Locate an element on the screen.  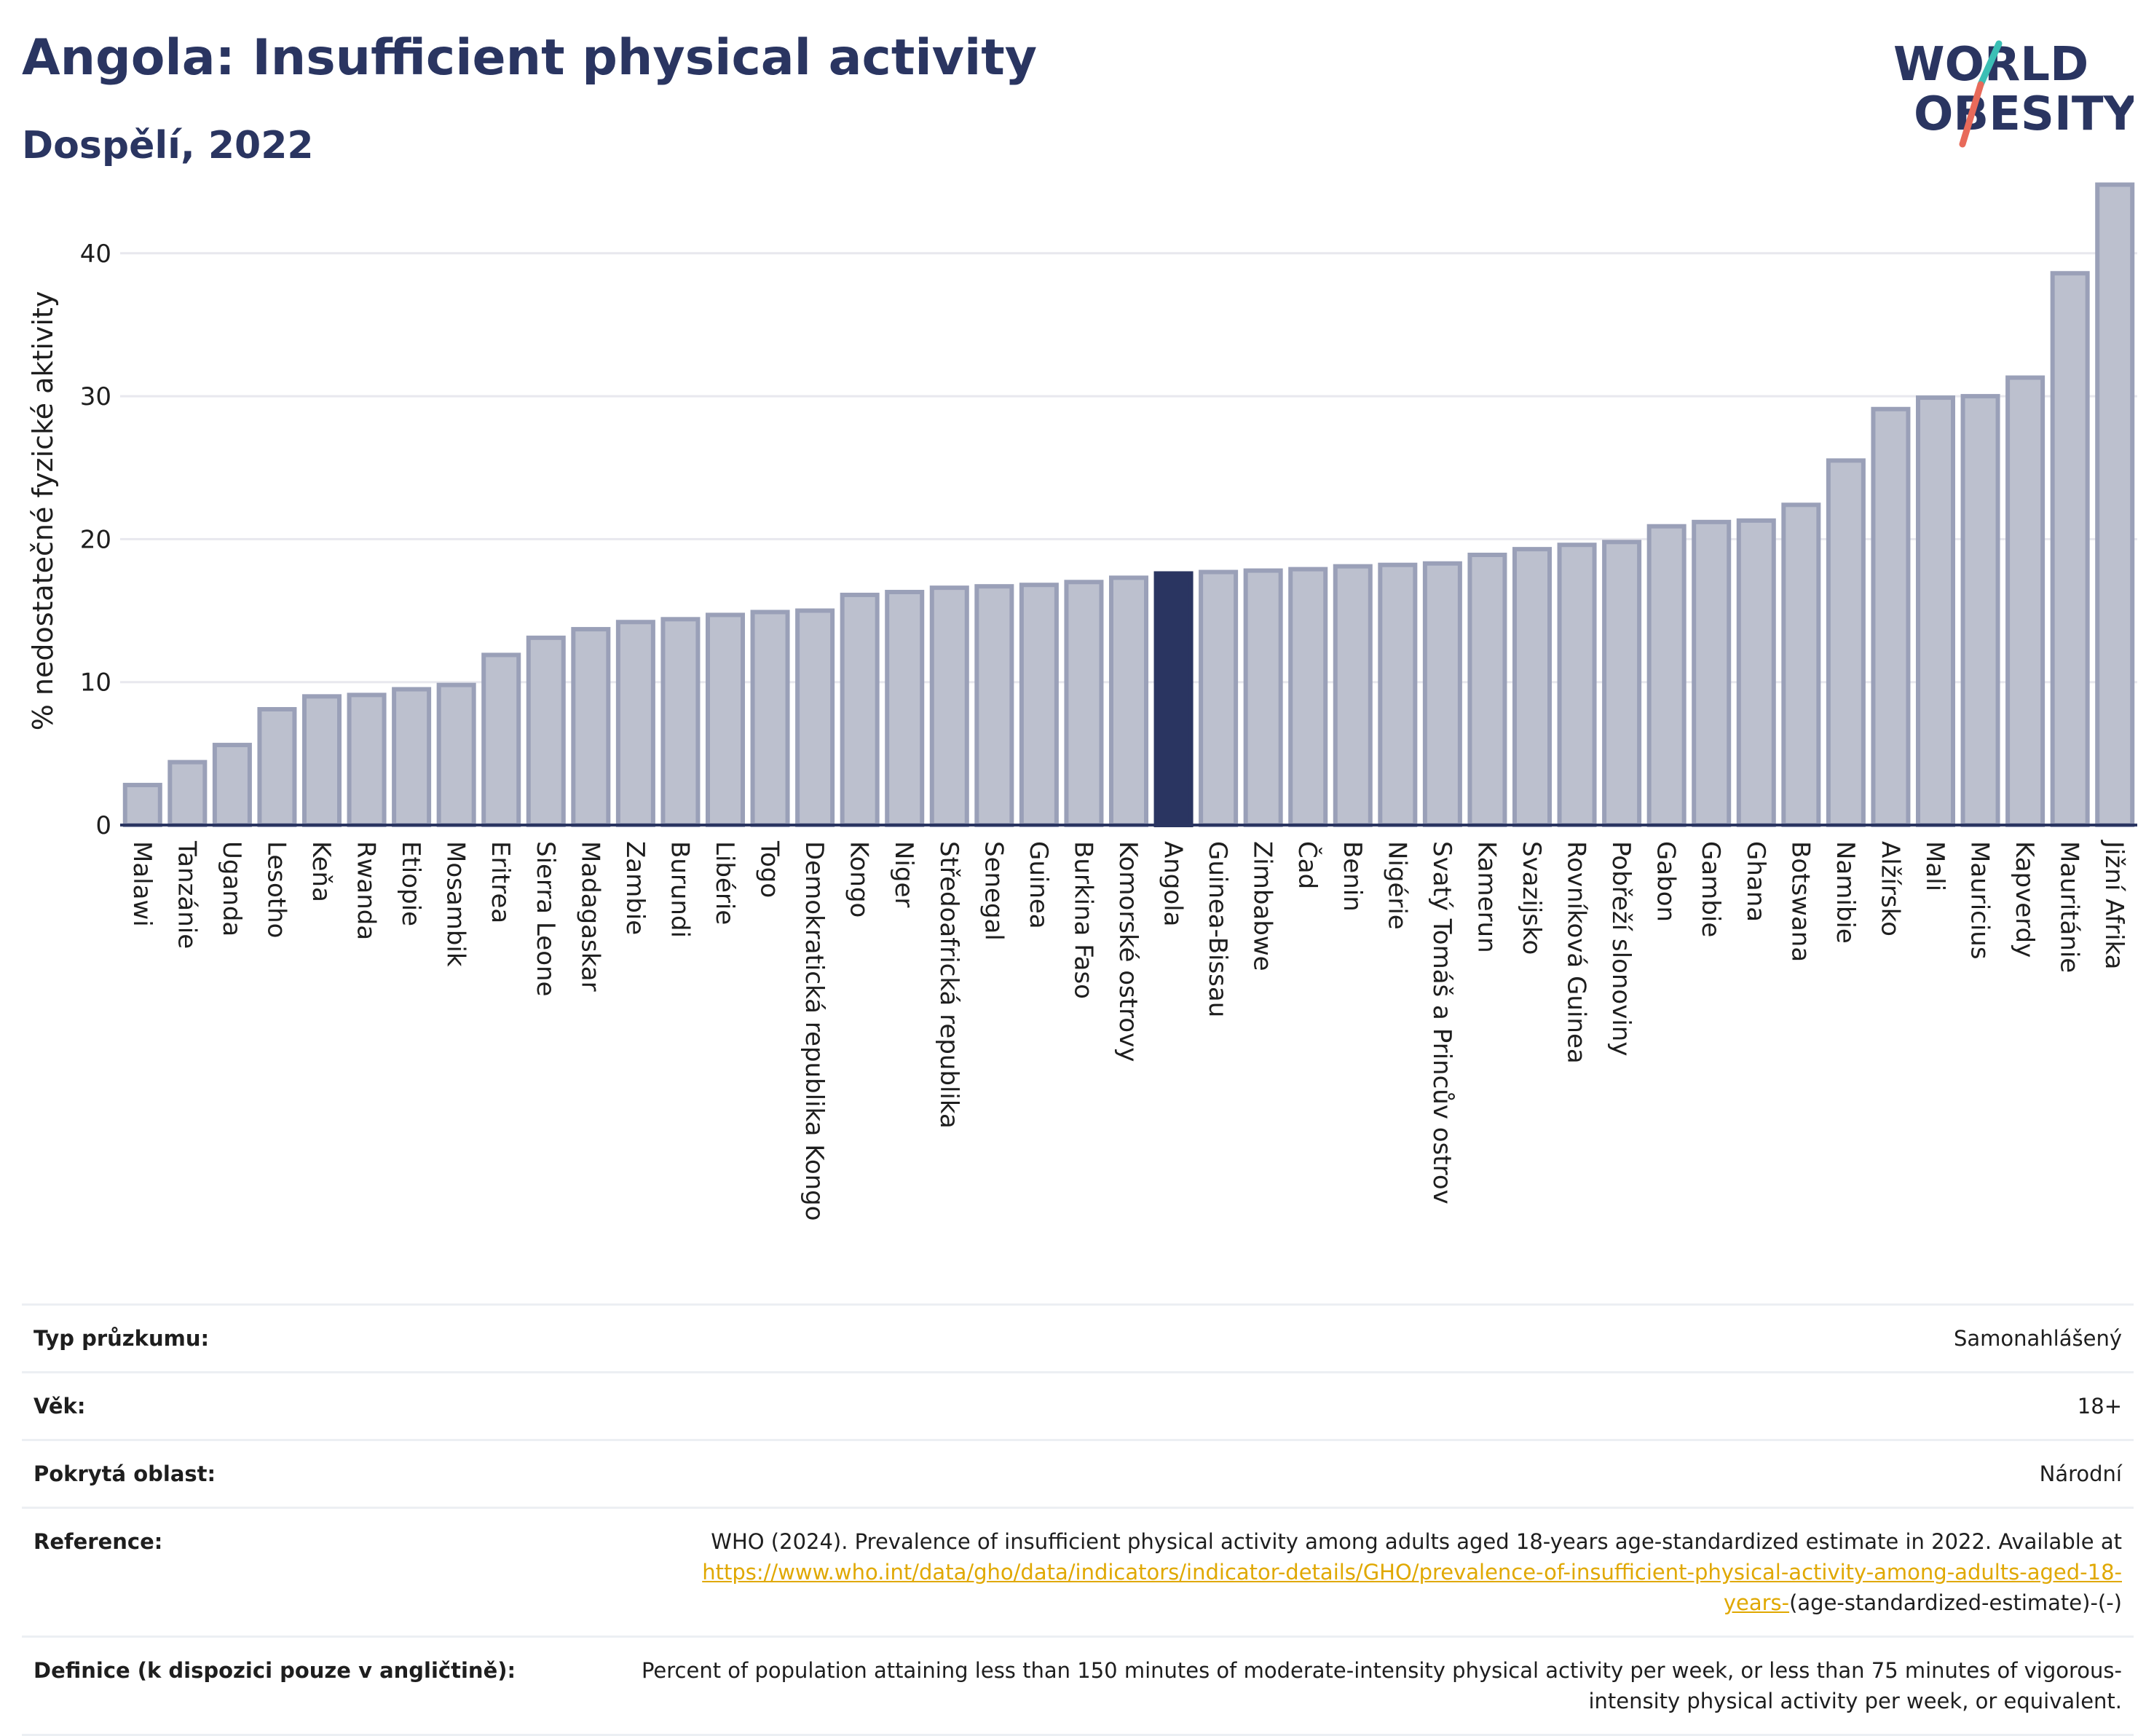
reference-suffix: (age-standardized-estimate)-(-) is located at coordinates (1955, 1603).